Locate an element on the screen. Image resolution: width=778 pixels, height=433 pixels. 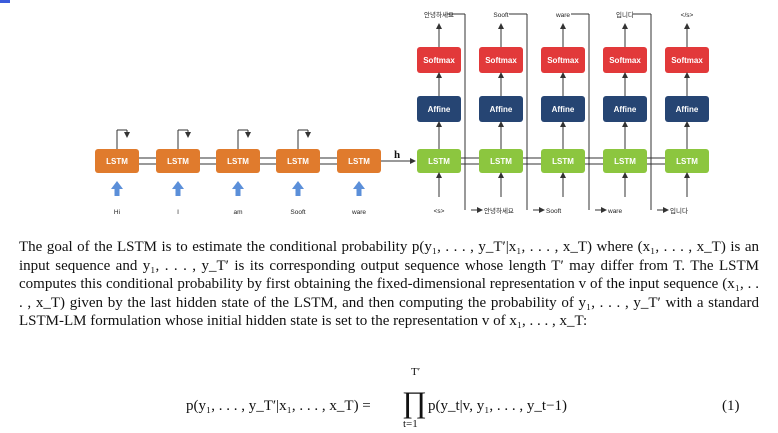
encoder: LSTM Hi LSTM I LSTM am LSTM Sooft LSTM ware h is located at coordinates (255, 172).